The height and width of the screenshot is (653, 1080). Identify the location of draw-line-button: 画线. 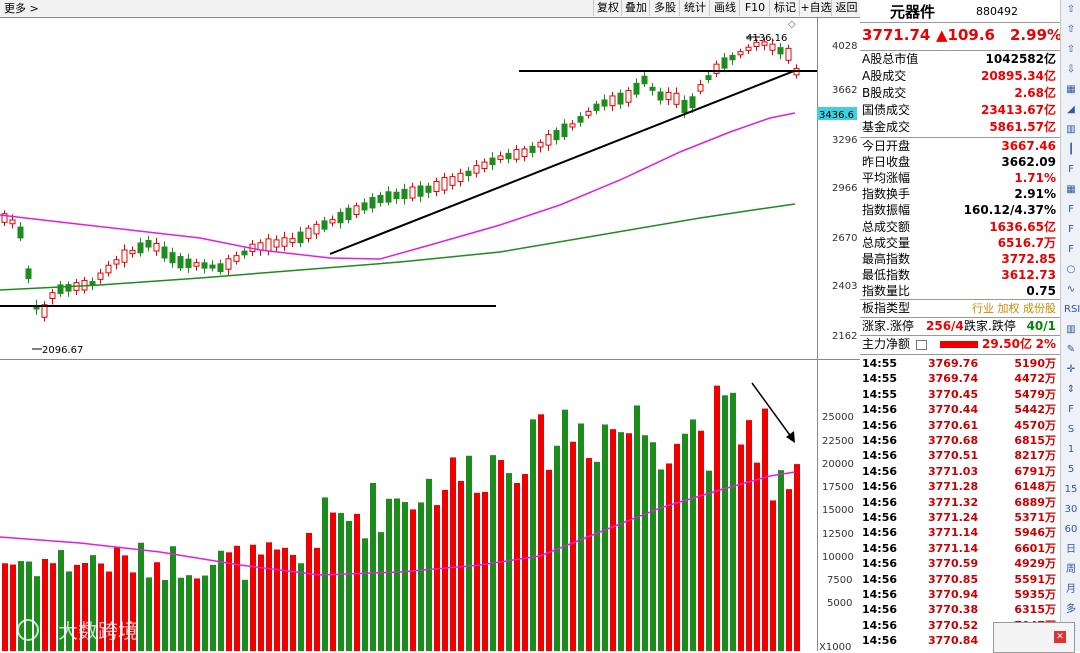
(724, 8).